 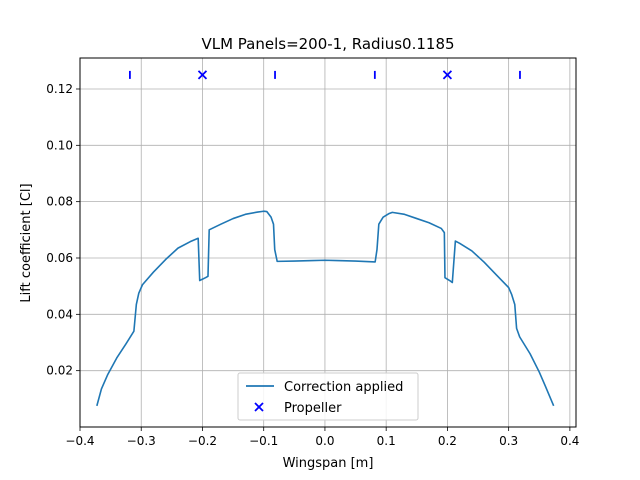 What do you see at coordinates (343, 387) in the screenshot?
I see `legend-label-correction: Correction applied` at bounding box center [343, 387].